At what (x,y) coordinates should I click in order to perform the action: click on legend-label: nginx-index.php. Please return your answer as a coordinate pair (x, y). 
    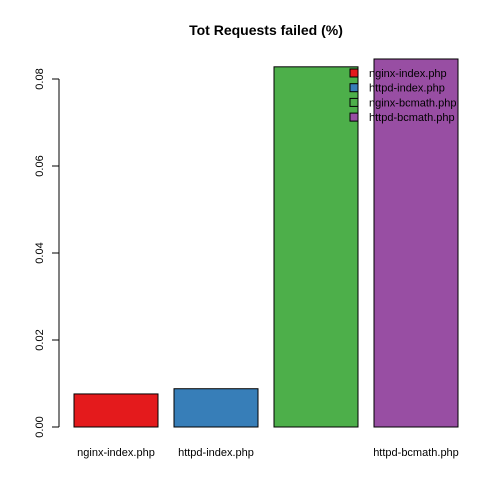
    Looking at the image, I should click on (408, 74).